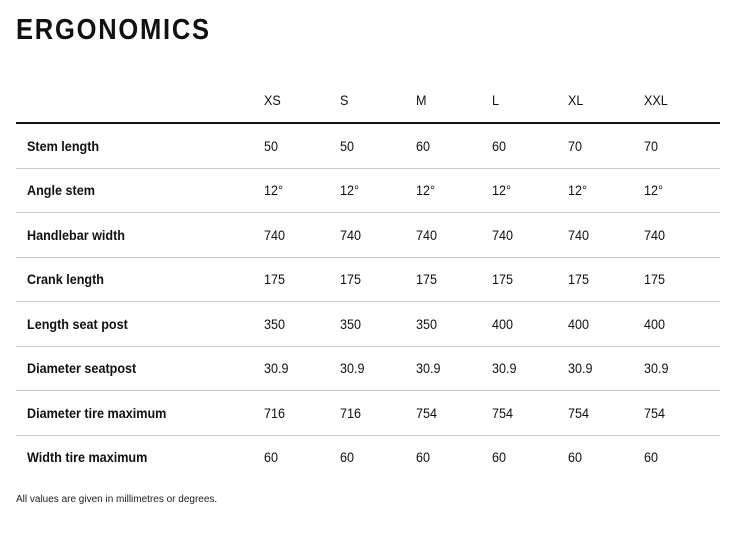 The image size is (750, 536). What do you see at coordinates (76, 234) in the screenshot?
I see `row-label: Handlebar width` at bounding box center [76, 234].